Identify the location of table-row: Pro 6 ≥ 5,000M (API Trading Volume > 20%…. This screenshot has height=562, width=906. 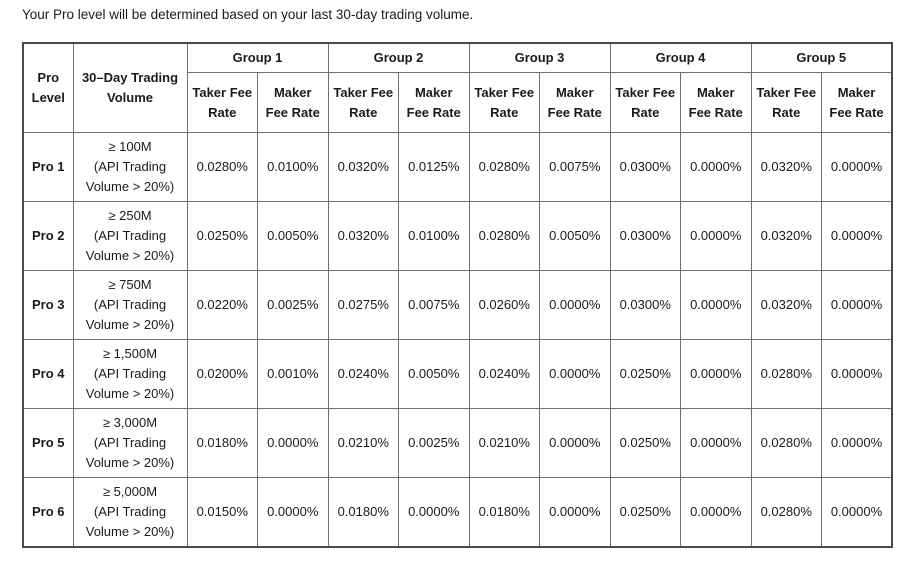
(457, 512).